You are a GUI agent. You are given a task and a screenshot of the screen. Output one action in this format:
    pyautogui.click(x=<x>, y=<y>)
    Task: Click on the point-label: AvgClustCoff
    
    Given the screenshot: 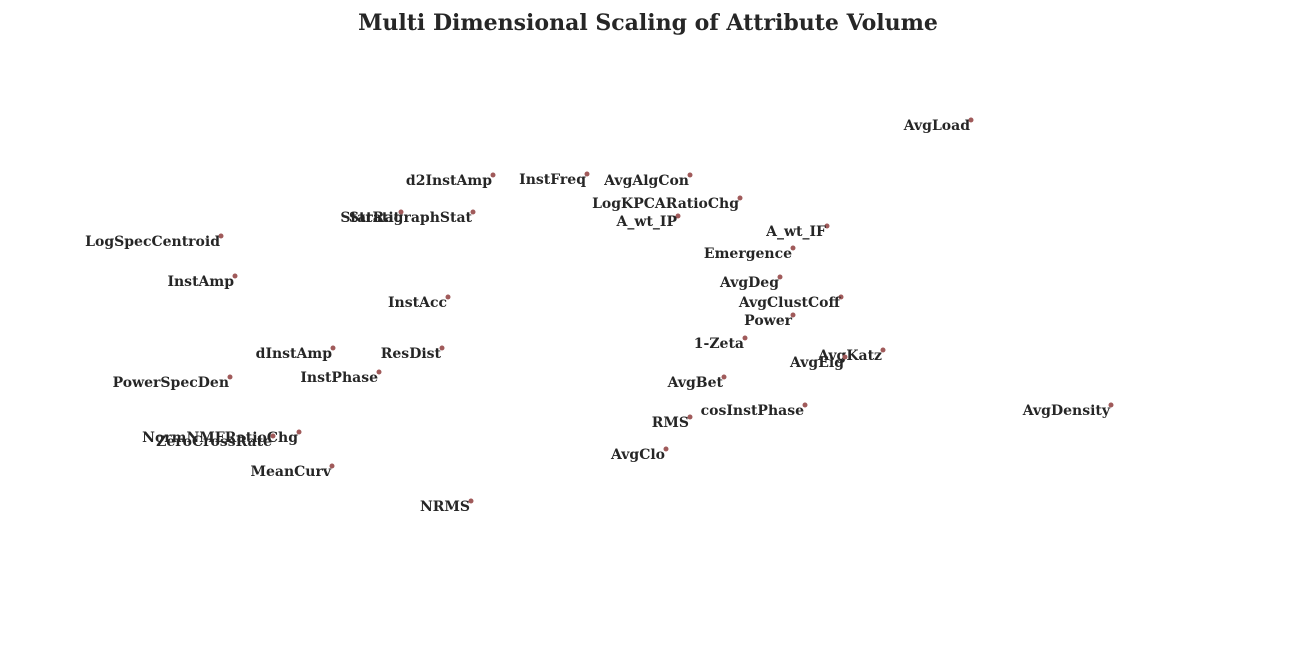 What is the action you would take?
    pyautogui.click(x=790, y=303)
    